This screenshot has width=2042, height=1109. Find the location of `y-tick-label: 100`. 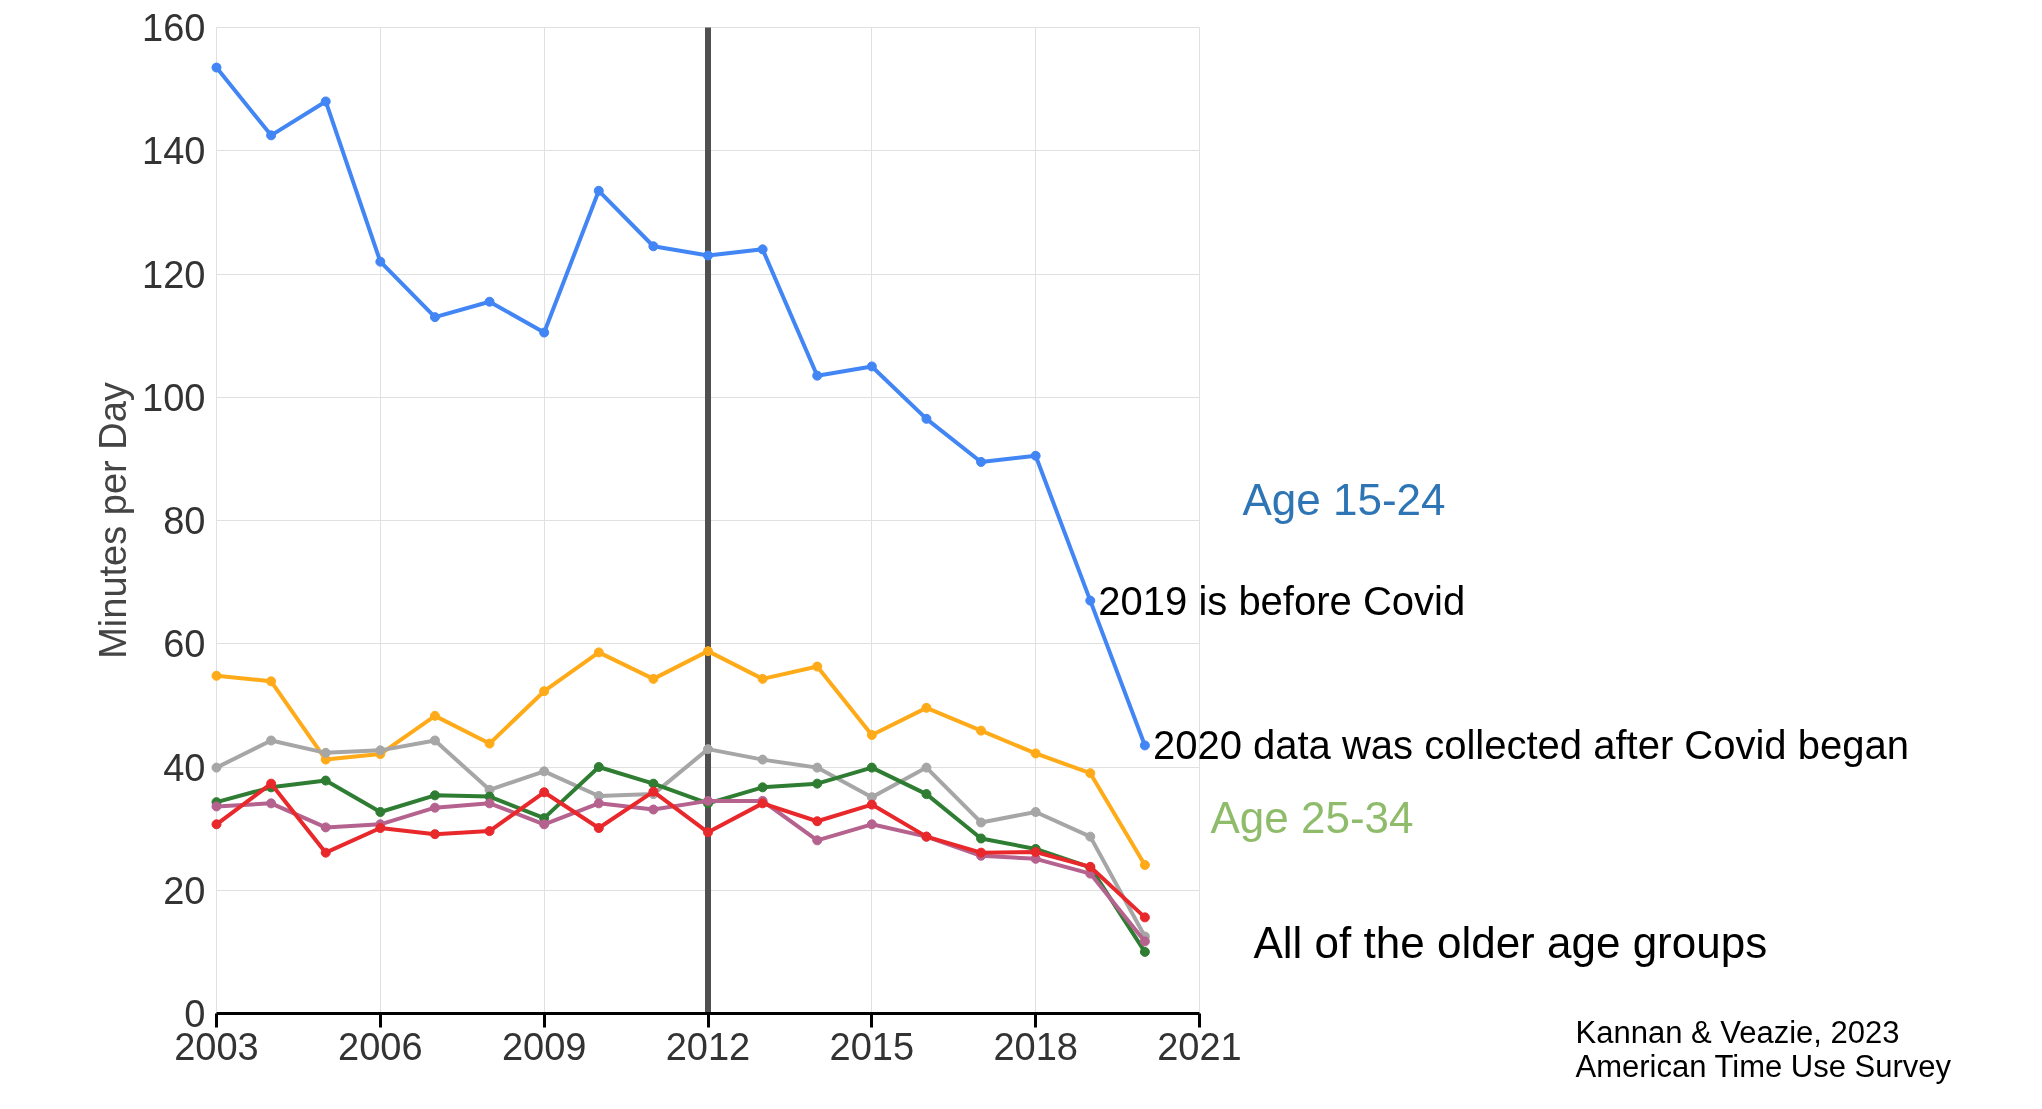

y-tick-label: 100 is located at coordinates (174, 397).